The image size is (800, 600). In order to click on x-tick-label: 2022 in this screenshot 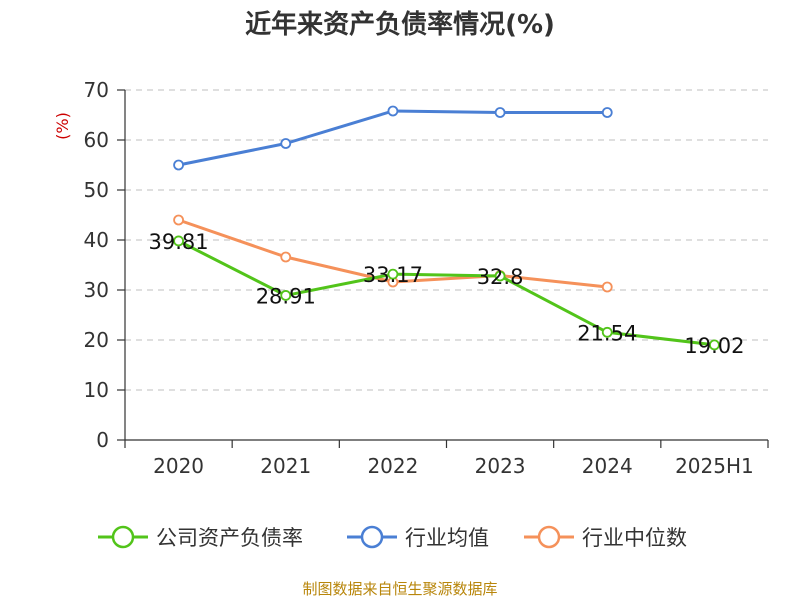, I will do `click(392, 466)`.